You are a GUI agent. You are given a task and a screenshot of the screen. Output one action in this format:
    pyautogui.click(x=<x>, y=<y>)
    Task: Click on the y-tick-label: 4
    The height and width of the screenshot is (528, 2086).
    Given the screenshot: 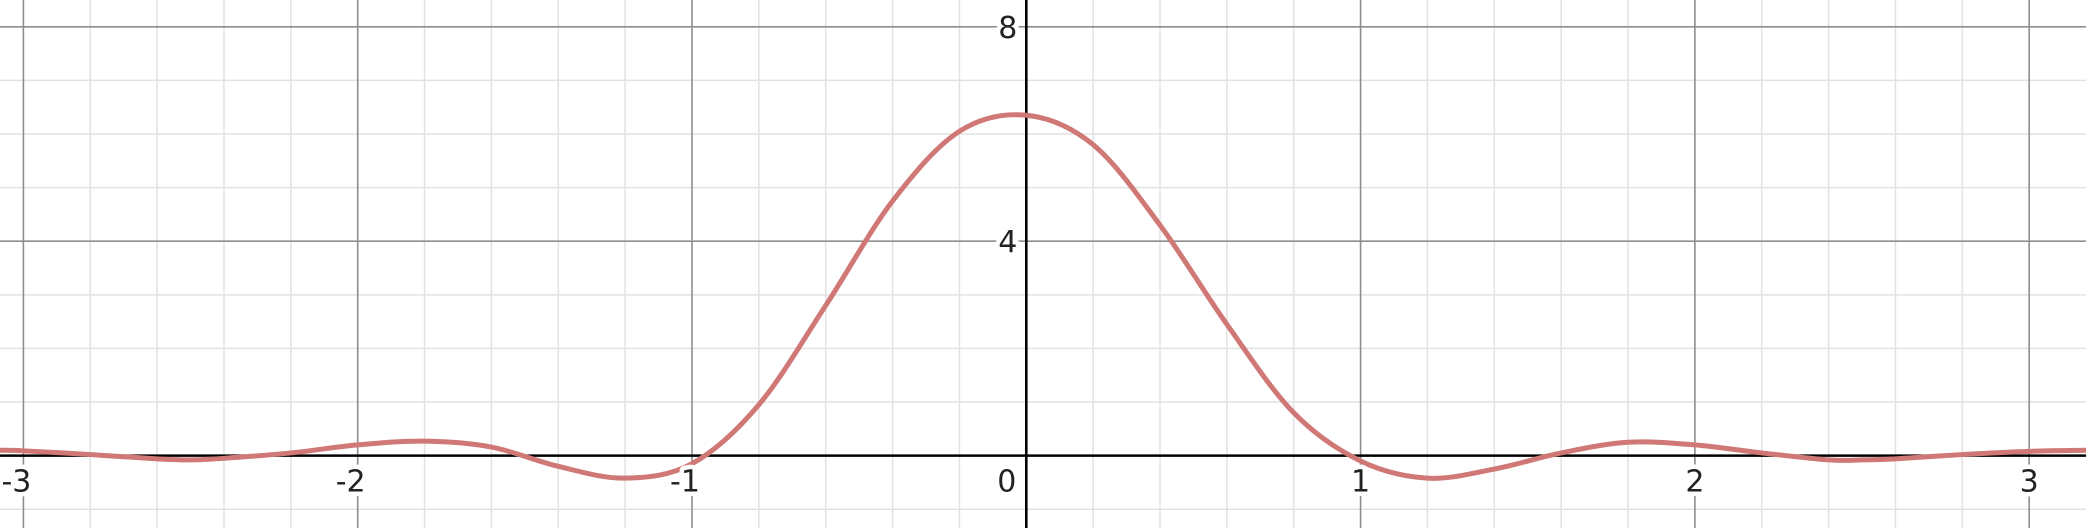 What is the action you would take?
    pyautogui.click(x=1007, y=242)
    